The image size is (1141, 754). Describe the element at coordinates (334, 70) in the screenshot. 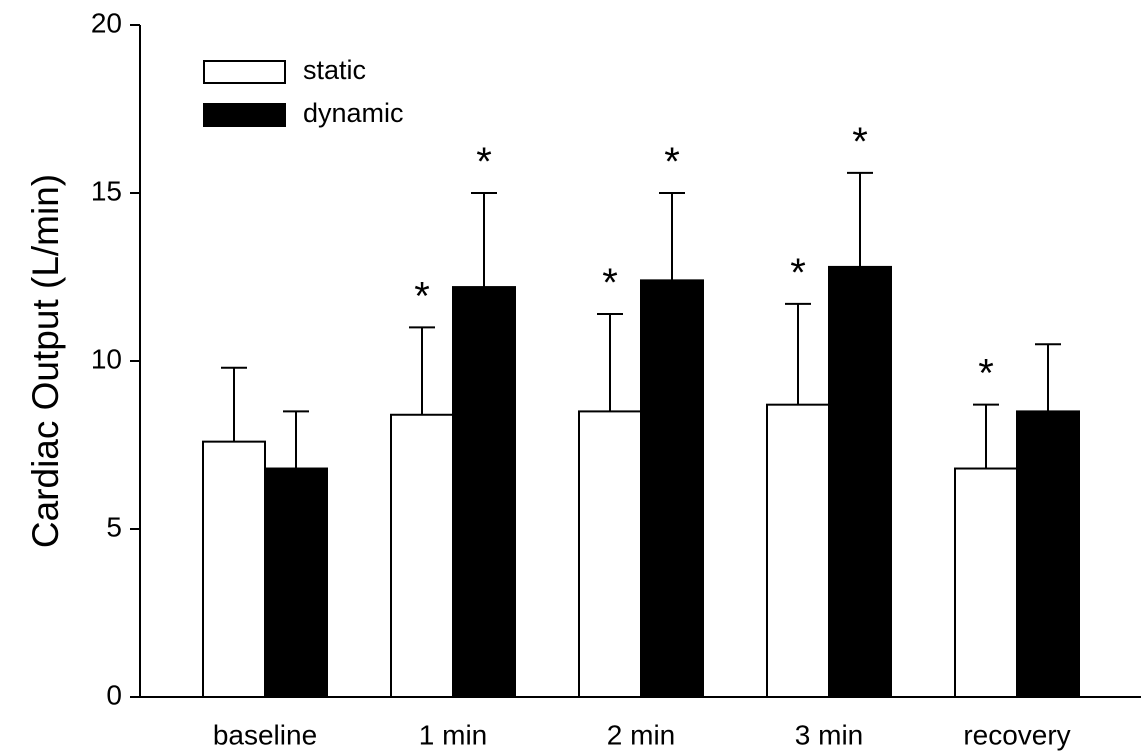

I see `legend-label: static` at that location.